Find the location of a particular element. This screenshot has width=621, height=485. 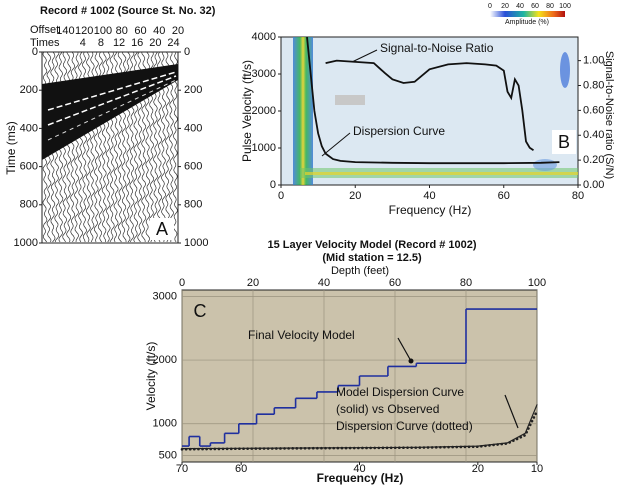

y-tick-label-right: 0 is located at coordinates (187, 52).